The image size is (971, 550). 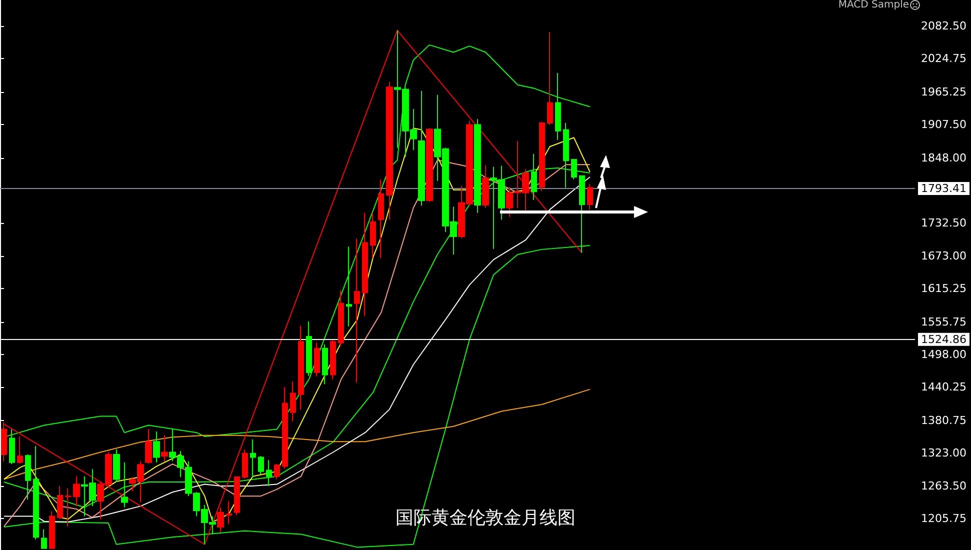 I want to click on y-tick-label: 1965.25, so click(x=943, y=91).